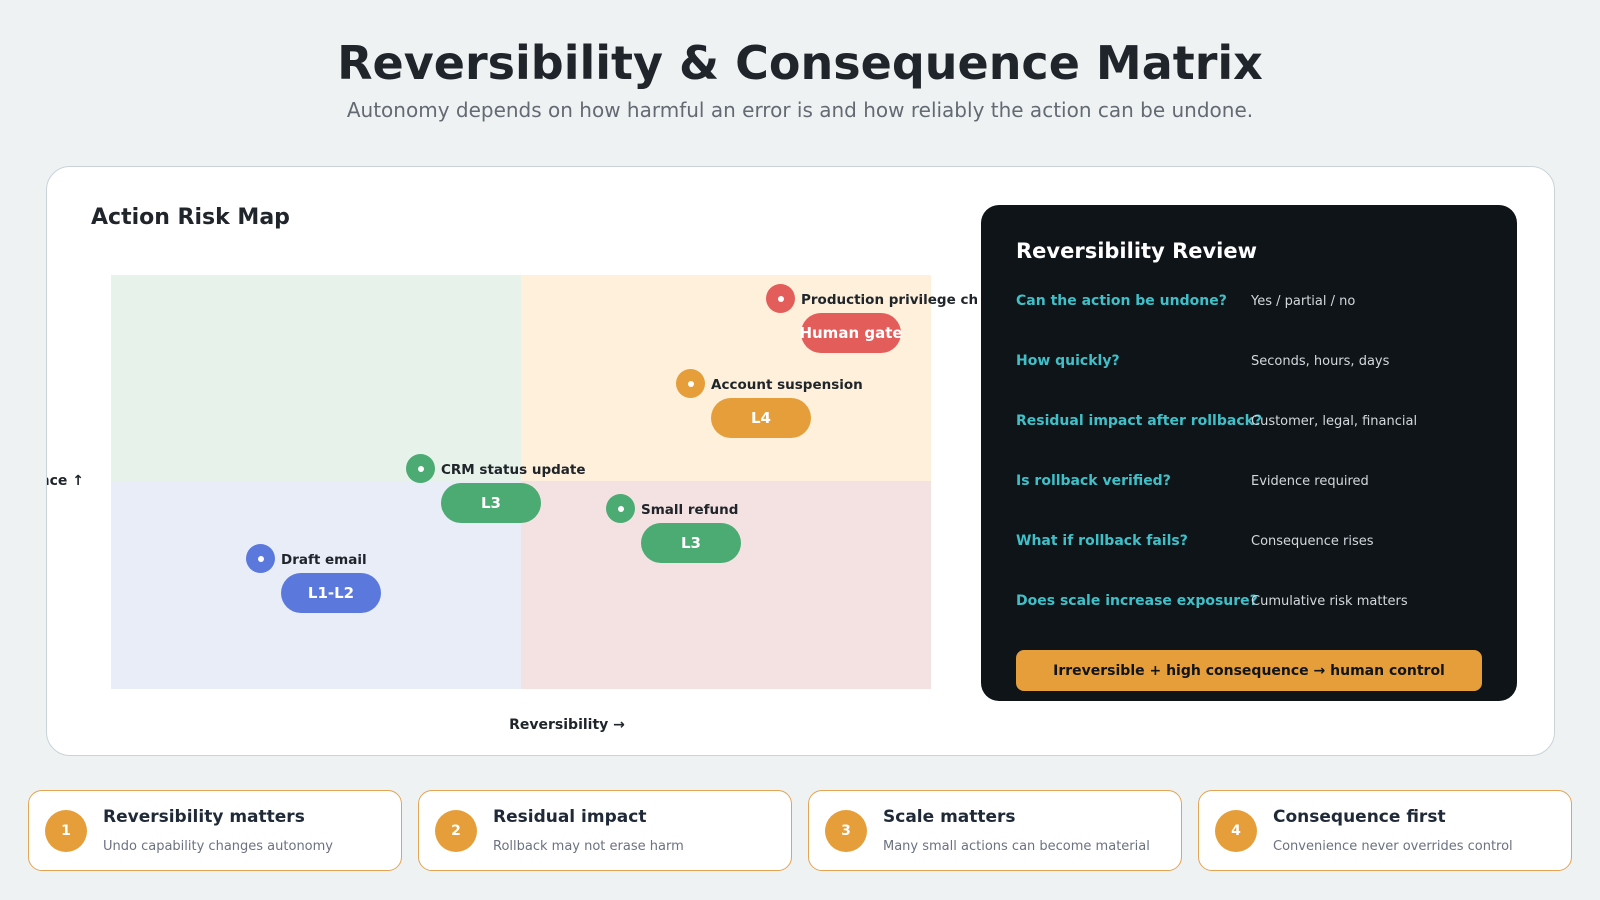 Image resolution: width=1600 pixels, height=900 pixels. What do you see at coordinates (324, 560) in the screenshot?
I see `action-label: Draft email` at bounding box center [324, 560].